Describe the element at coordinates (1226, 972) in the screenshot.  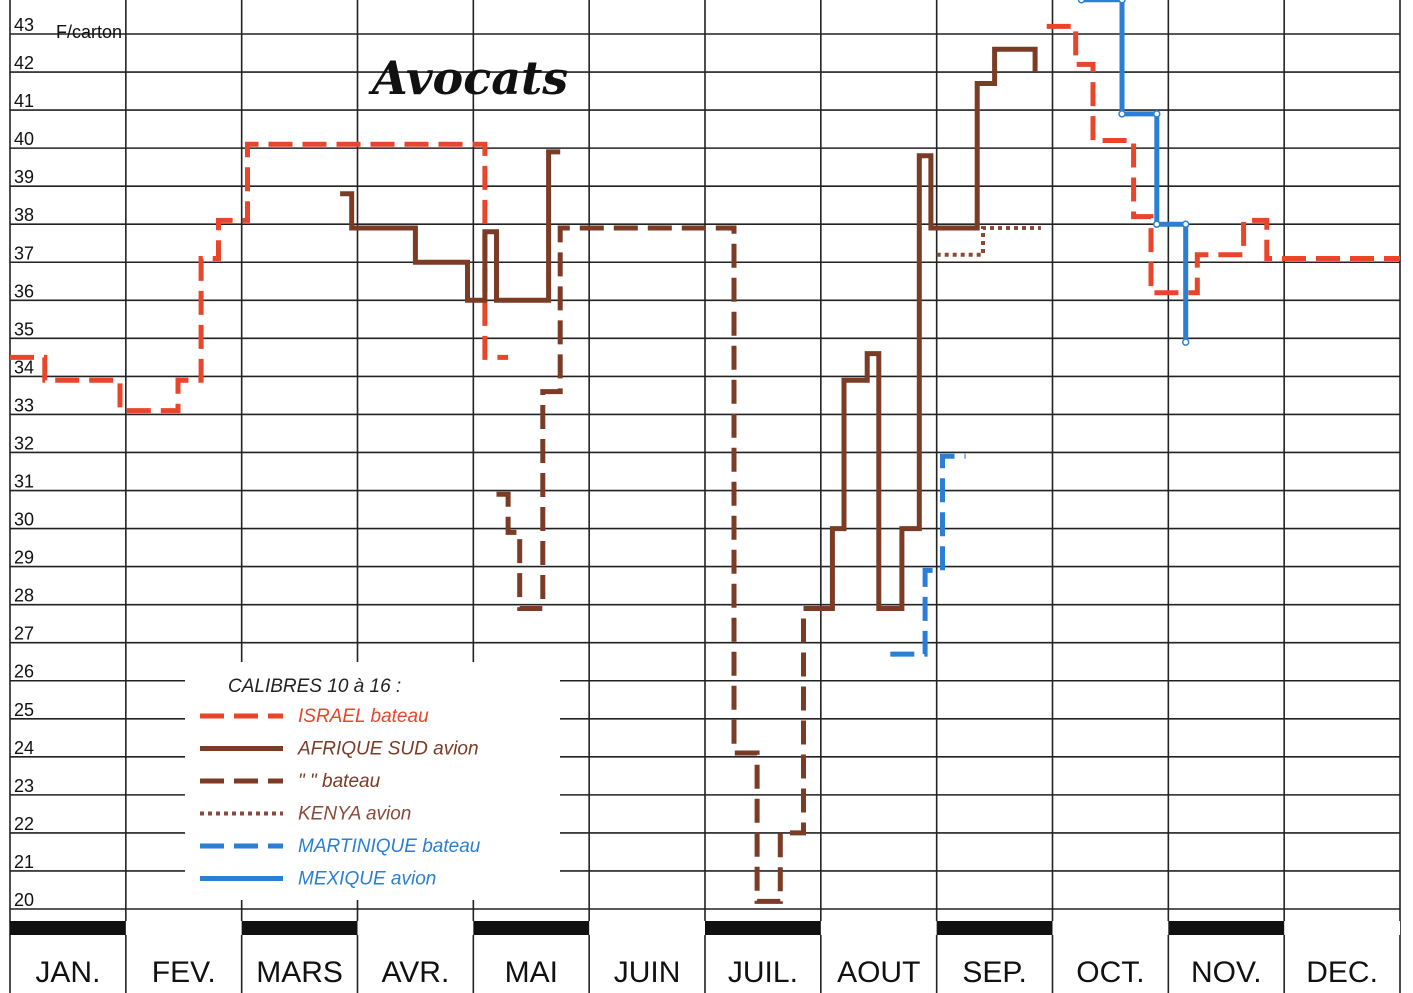
I see `month-label: NOV.` at that location.